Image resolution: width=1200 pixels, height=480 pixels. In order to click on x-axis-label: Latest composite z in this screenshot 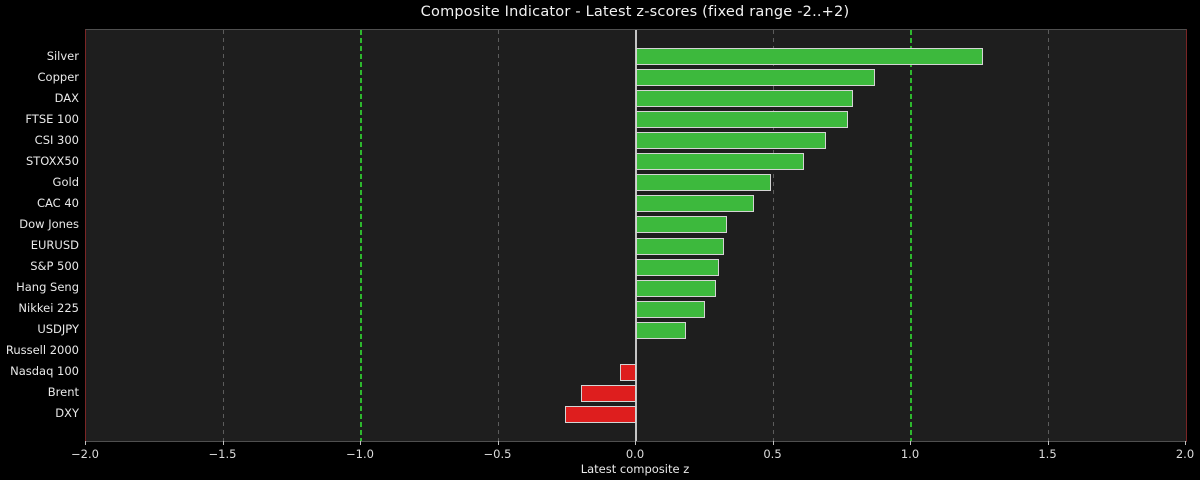, I will do `click(635, 469)`.